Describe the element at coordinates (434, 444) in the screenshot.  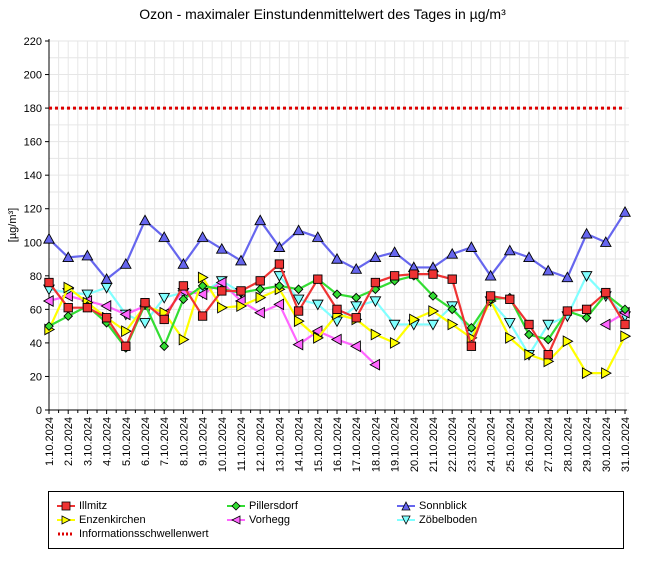
I see `x-tick-label: 21.10.2024` at that location.